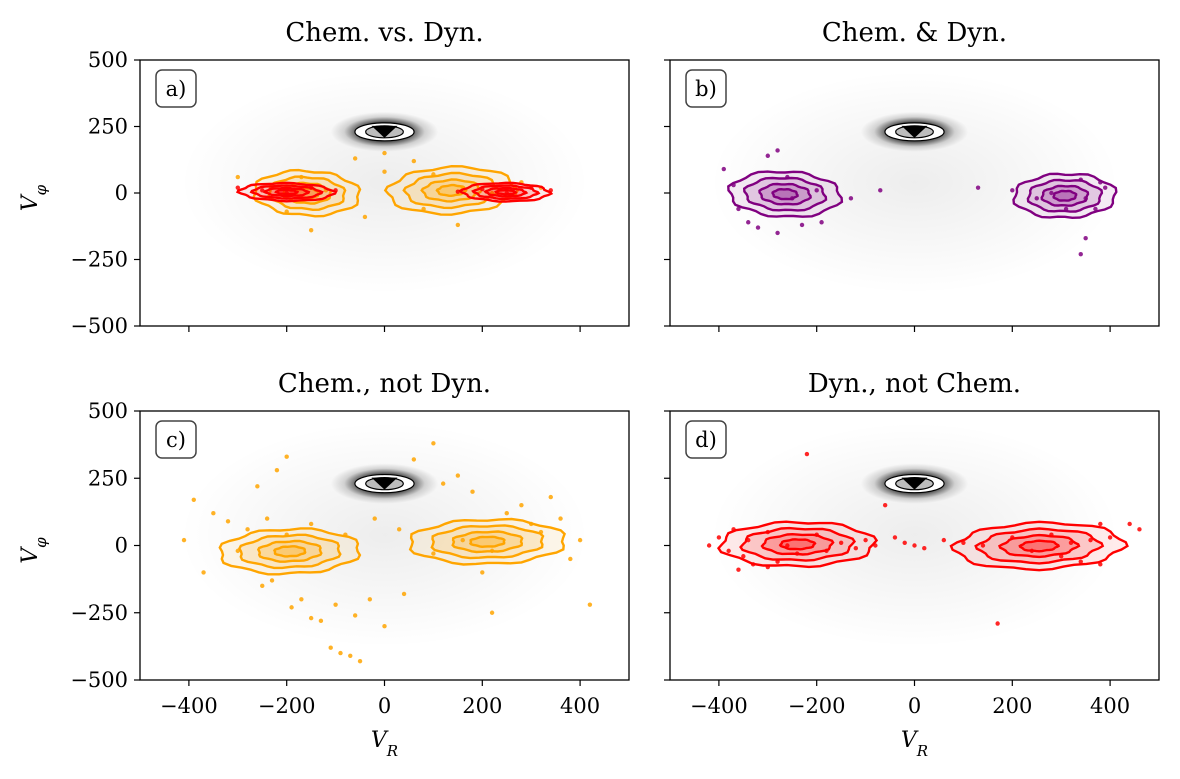 Image resolution: width=1180 pixels, height=779 pixels. What do you see at coordinates (99, 613) in the screenshot?
I see `y-tick-label: −250` at bounding box center [99, 613].